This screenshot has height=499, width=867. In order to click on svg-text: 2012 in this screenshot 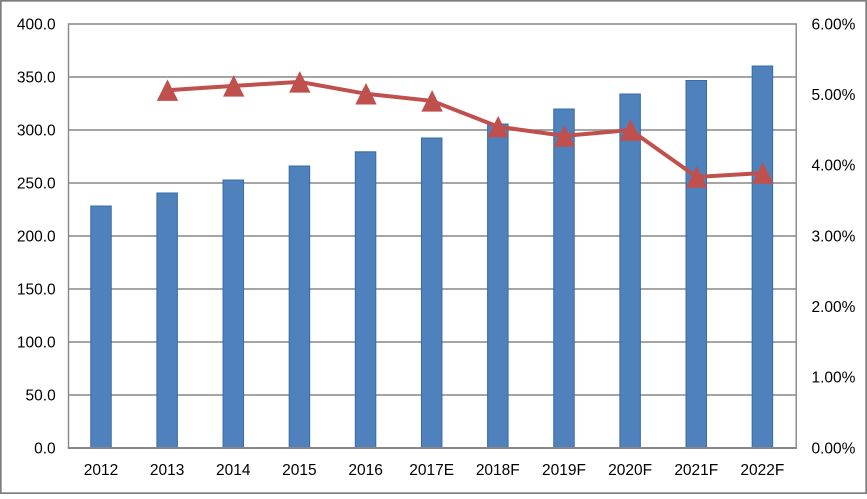, I will do `click(101, 470)`.